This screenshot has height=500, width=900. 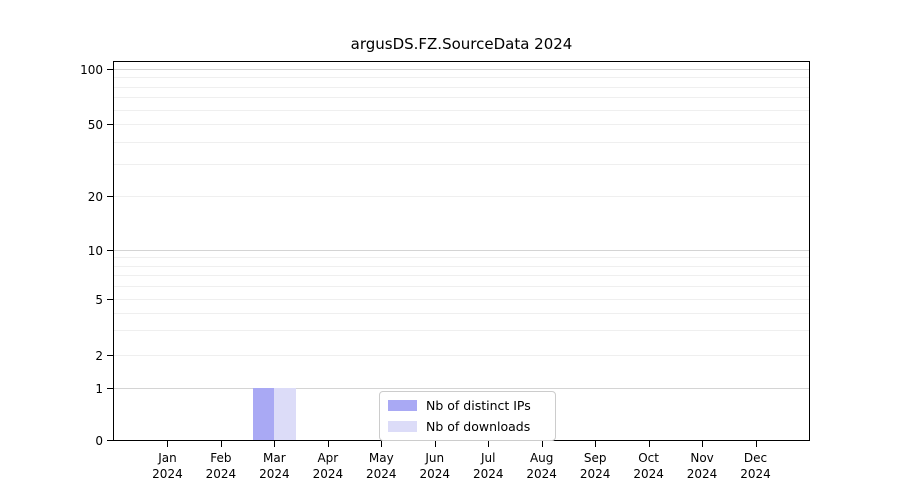 I want to click on x-tick-mark-aug, so click(x=542, y=444).